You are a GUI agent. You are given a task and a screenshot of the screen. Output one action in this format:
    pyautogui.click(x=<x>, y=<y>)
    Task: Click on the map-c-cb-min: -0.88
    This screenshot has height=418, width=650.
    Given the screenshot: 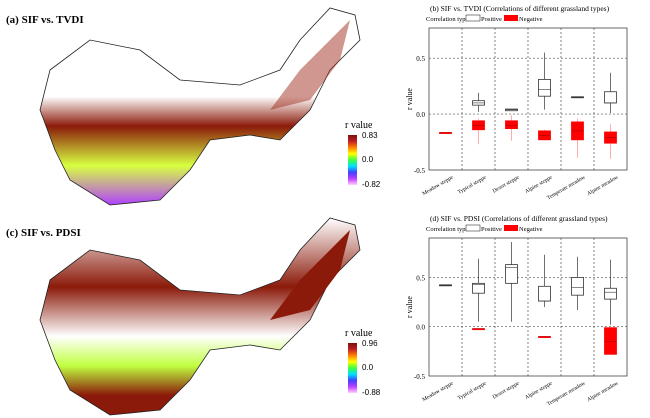 What is the action you would take?
    pyautogui.click(x=371, y=392)
    